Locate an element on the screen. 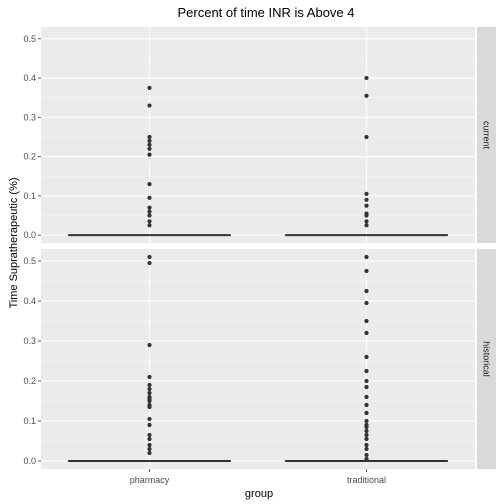 This screenshot has height=504, width=504. x-axis-title: group is located at coordinates (259, 494).